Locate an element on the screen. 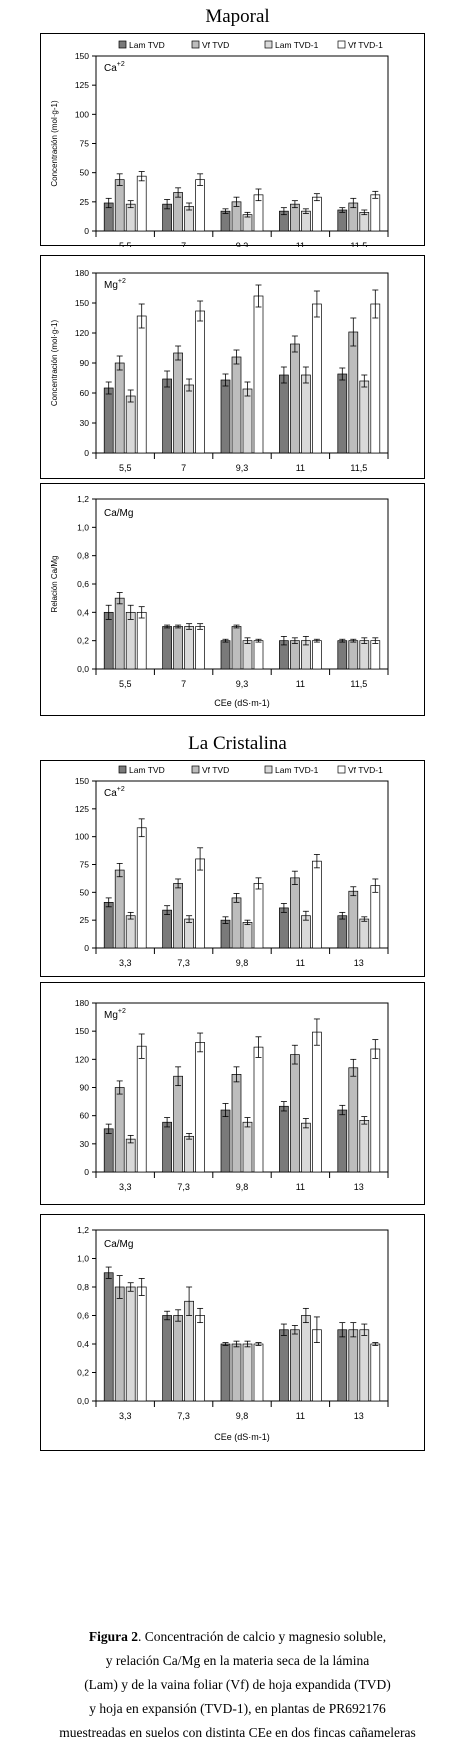  x-tick-label: 9,8 is located at coordinates (242, 1187).